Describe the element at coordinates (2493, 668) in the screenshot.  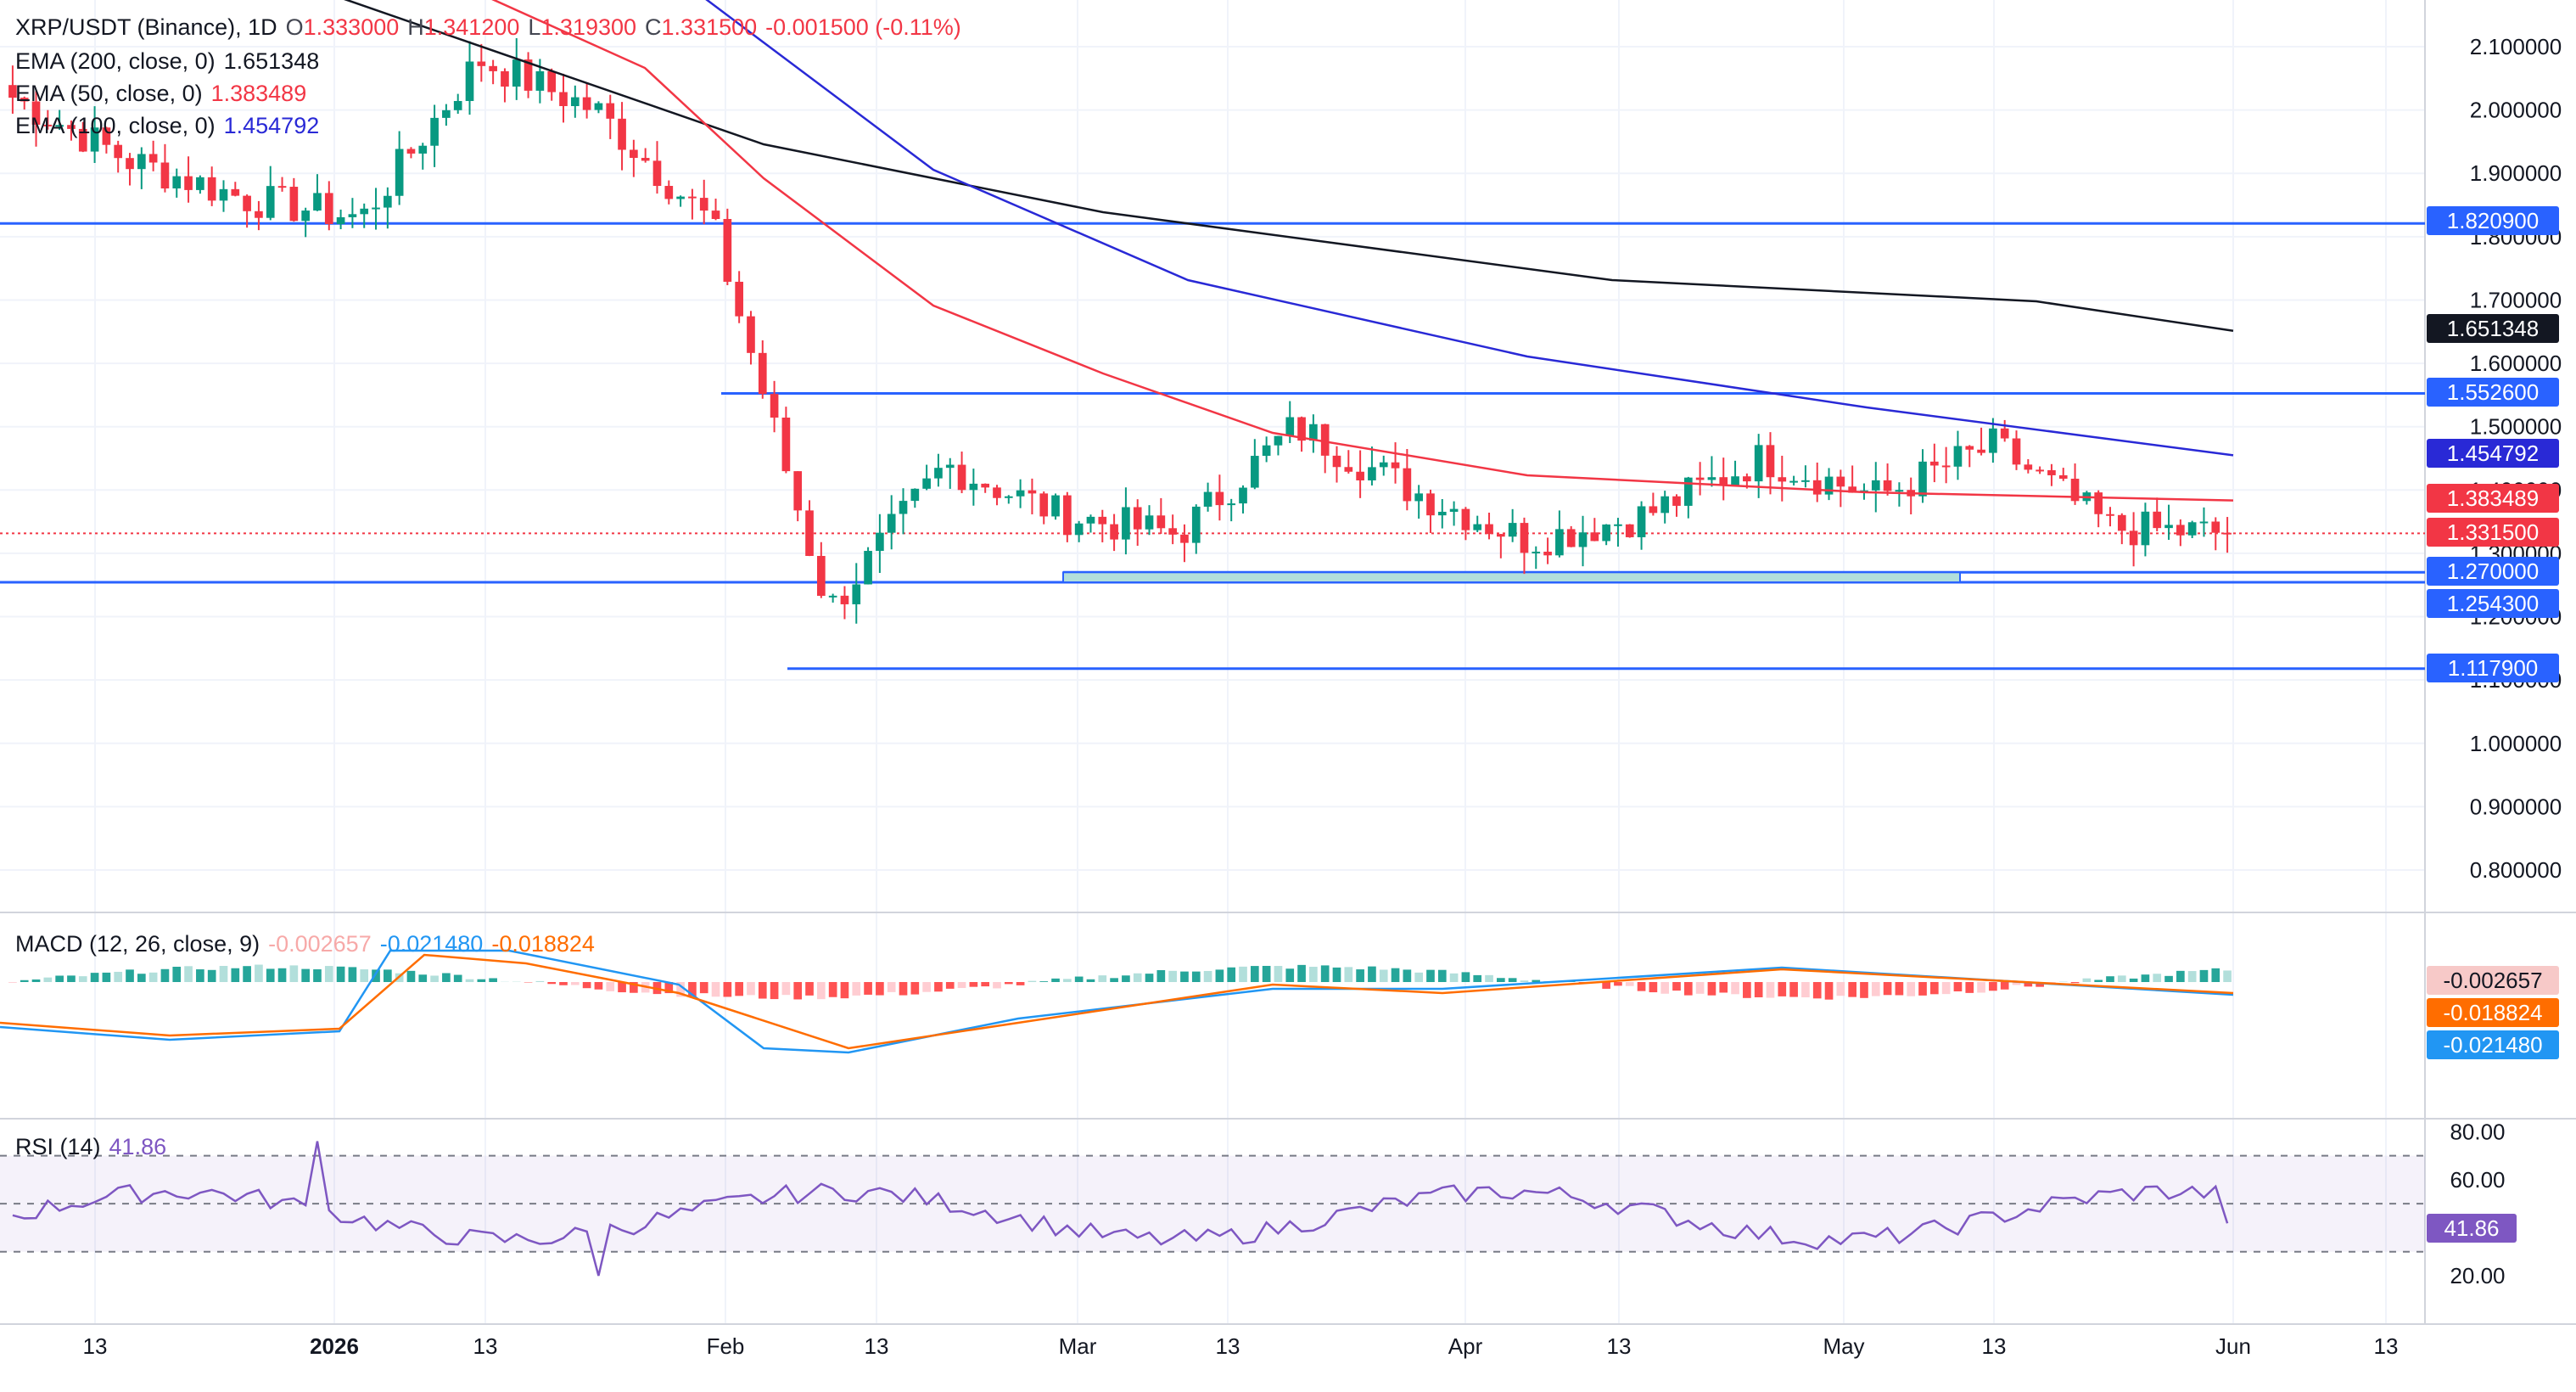
I see `level-tag-5: 1.117900` at that location.